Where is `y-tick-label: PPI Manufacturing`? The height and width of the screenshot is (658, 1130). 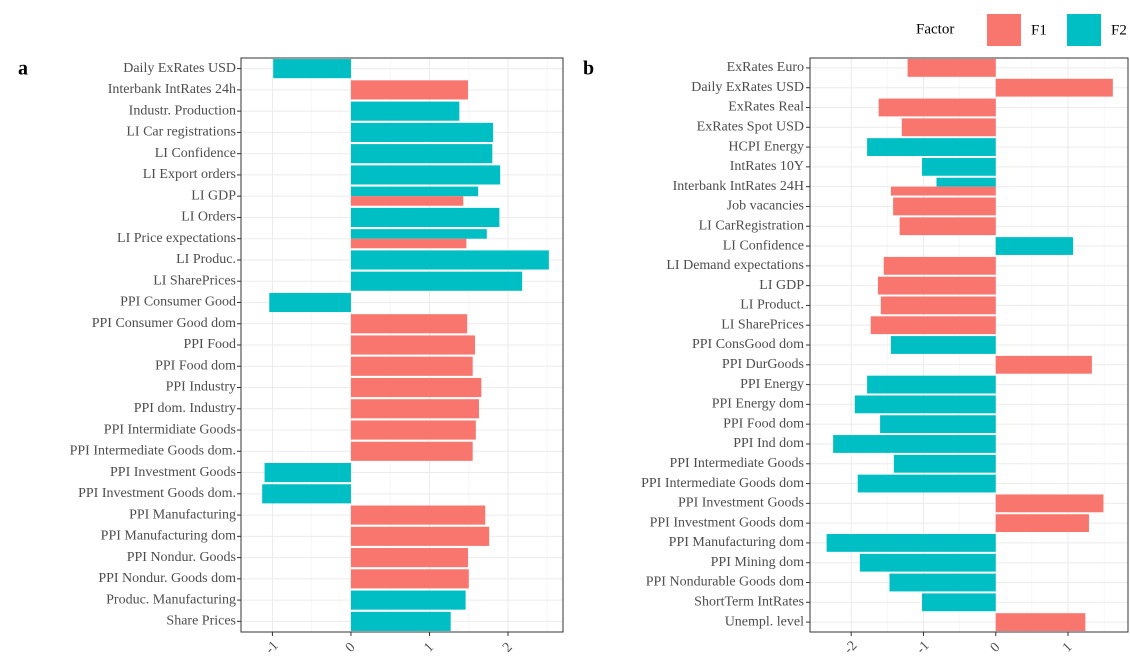 y-tick-label: PPI Manufacturing is located at coordinates (182, 514).